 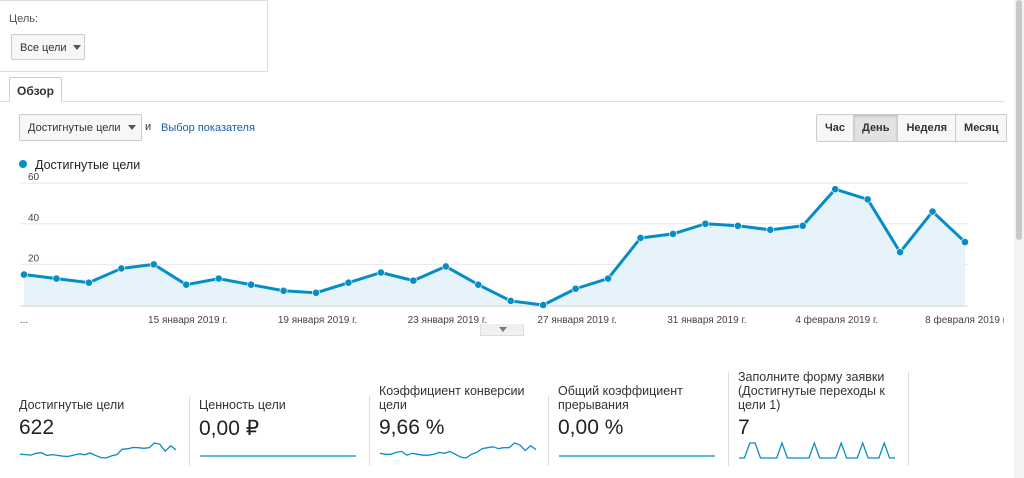 I want to click on chart-legend: Достигнутые цели, so click(x=79, y=165).